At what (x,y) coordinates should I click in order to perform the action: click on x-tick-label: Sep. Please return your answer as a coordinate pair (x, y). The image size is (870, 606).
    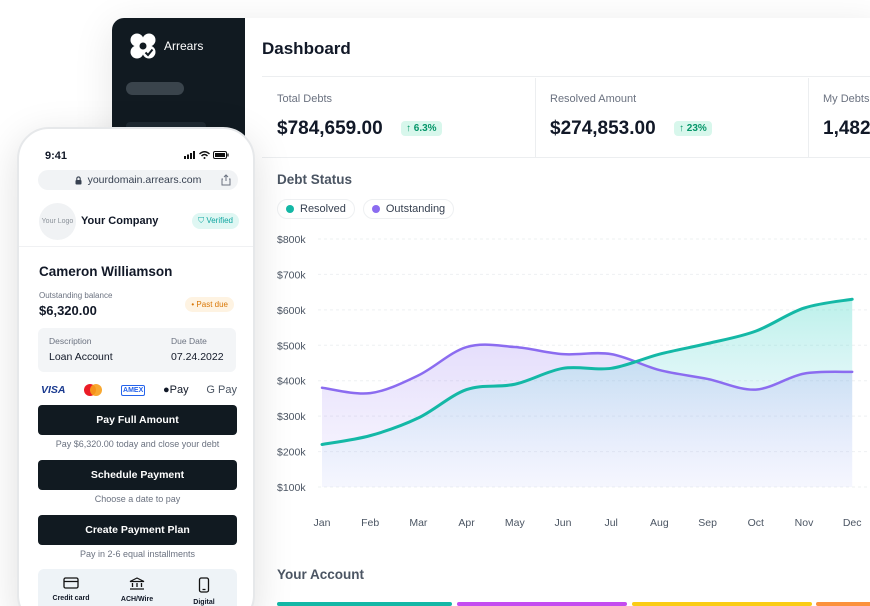
    Looking at the image, I should click on (707, 523).